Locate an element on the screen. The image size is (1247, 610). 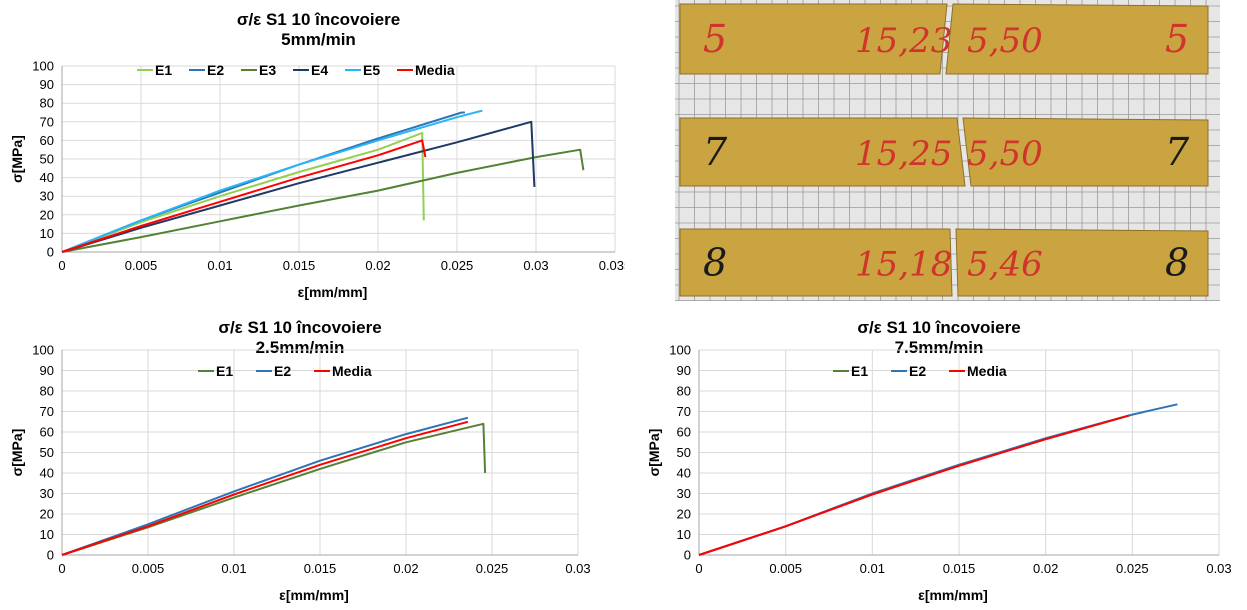
legend-label-e3: E3 is located at coordinates (267, 70).